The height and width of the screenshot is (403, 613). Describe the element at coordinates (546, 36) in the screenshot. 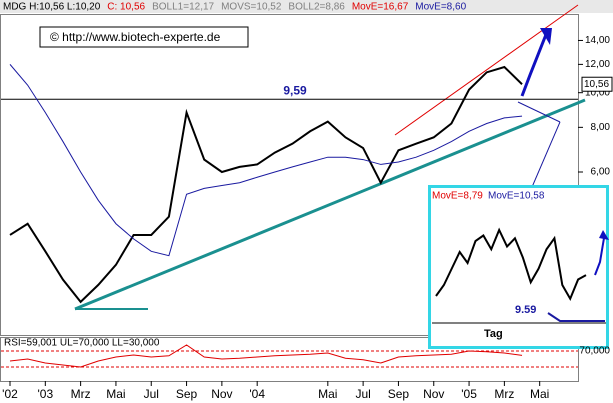

I see `arrowhead` at that location.